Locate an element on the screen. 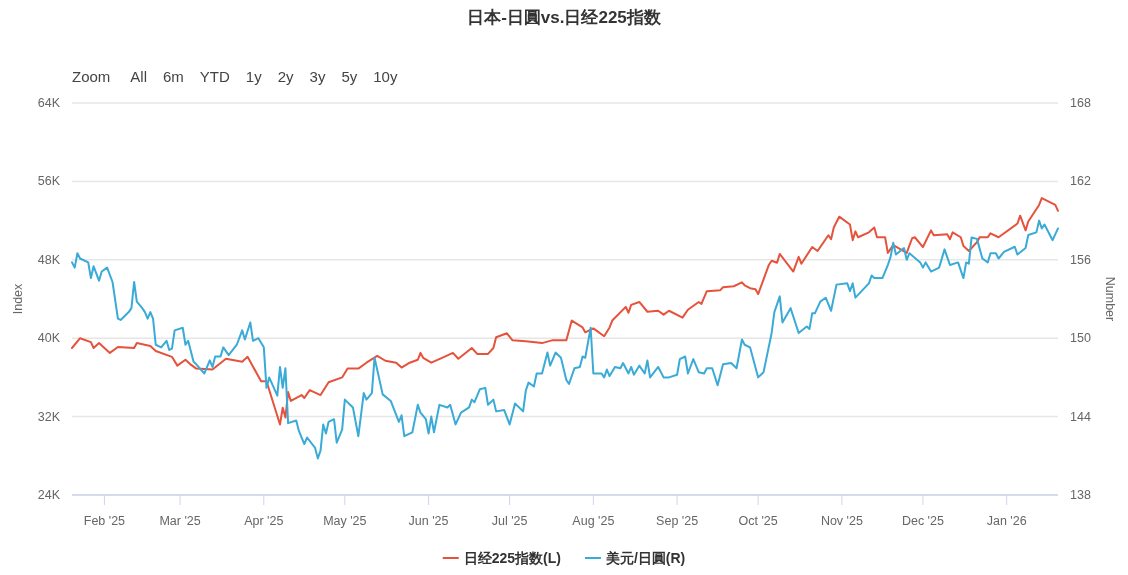 This screenshot has height=575, width=1128. y-tick-label: 56K is located at coordinates (49, 181).